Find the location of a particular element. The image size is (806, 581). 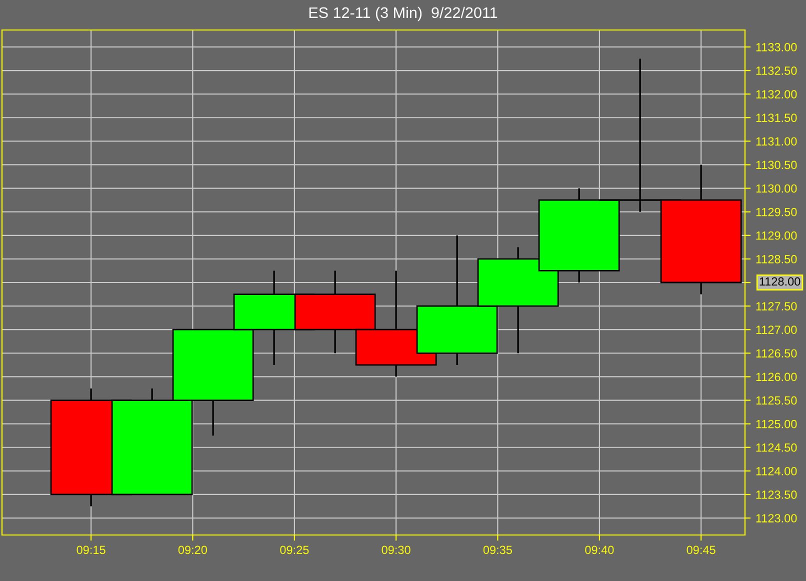

y-tick-label: 1123.50 is located at coordinates (776, 494).